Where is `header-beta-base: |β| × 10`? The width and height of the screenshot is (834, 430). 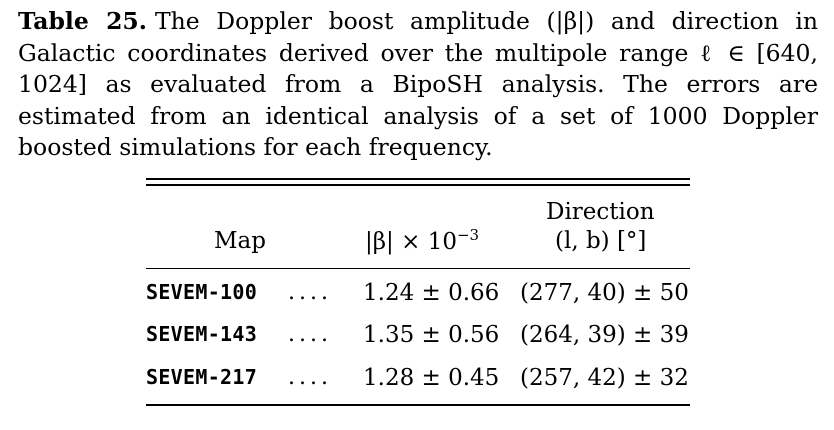 header-beta-base: |β| × 10 is located at coordinates (411, 242).